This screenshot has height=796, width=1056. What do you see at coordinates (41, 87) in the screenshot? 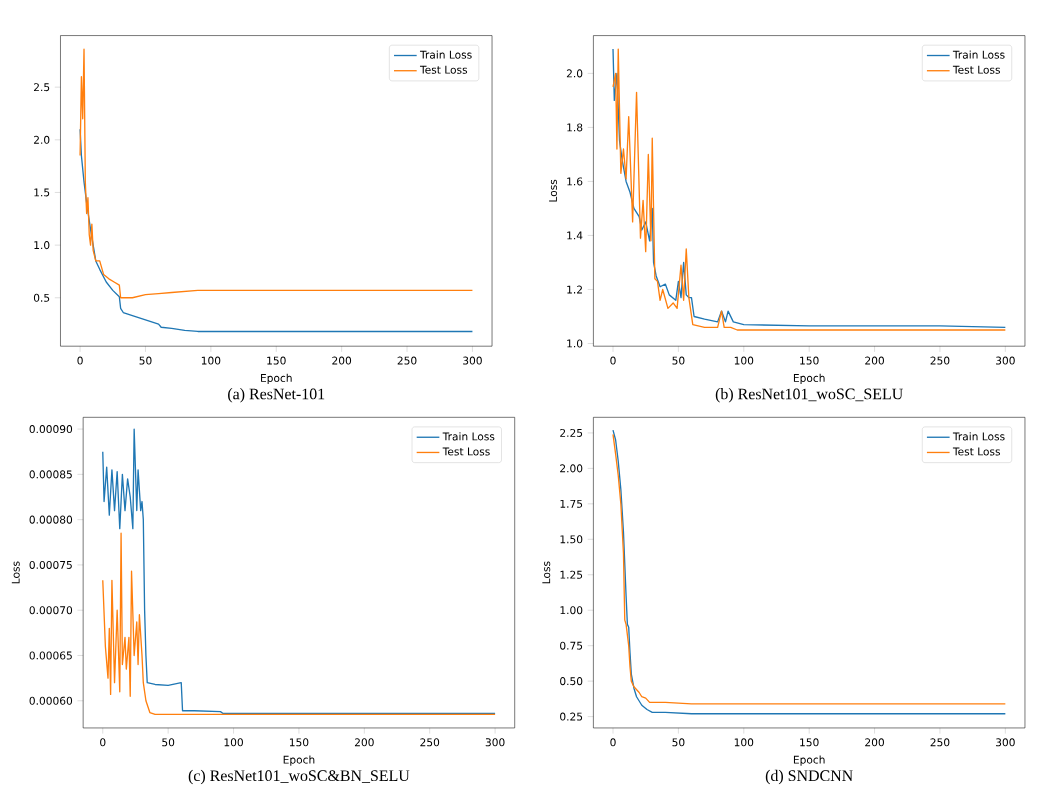
I see `y-tick-label: 2.5` at bounding box center [41, 87].